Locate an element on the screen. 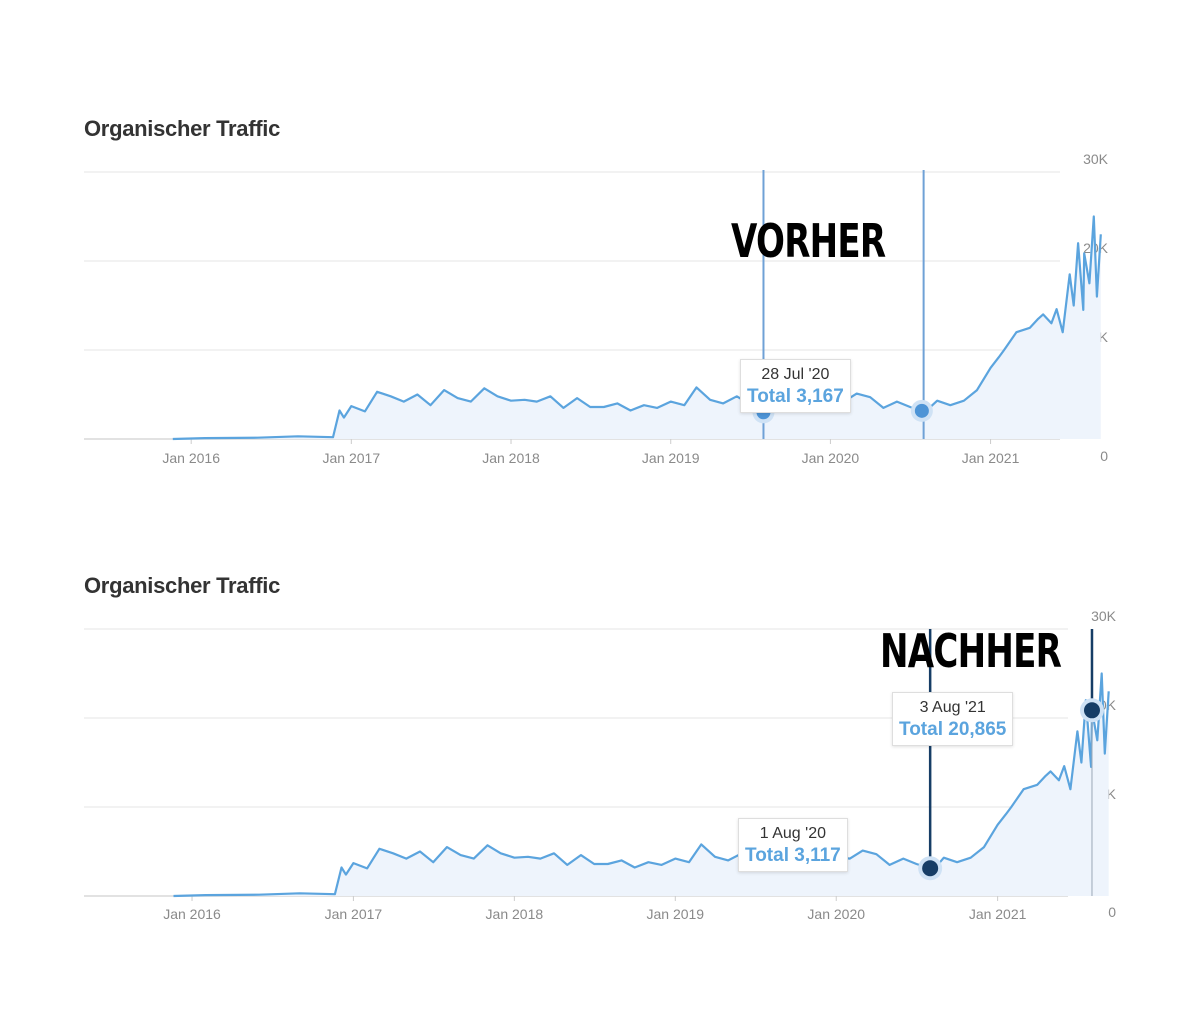  tooltip-total: Total 3,117 is located at coordinates (793, 855).